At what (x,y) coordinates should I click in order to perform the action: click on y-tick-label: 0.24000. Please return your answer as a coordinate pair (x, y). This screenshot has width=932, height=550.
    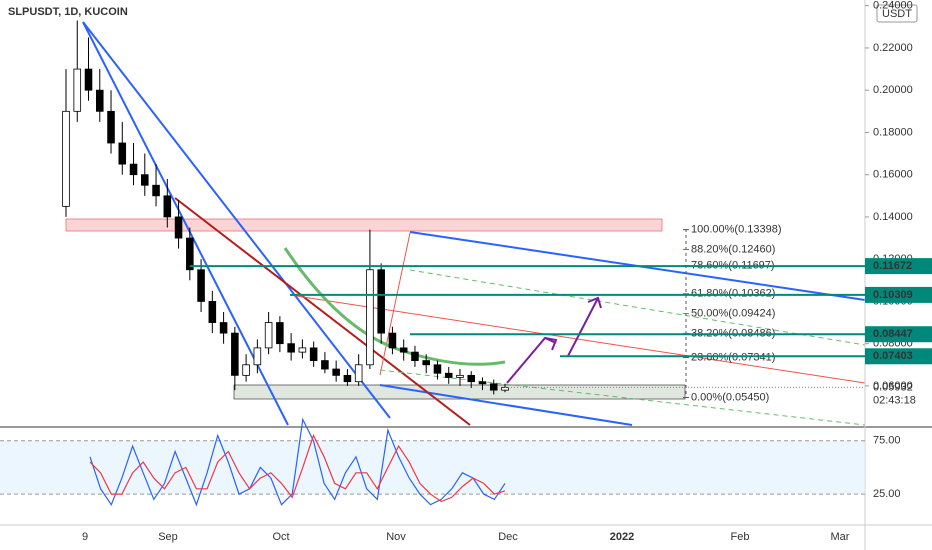
    Looking at the image, I should click on (893, 6).